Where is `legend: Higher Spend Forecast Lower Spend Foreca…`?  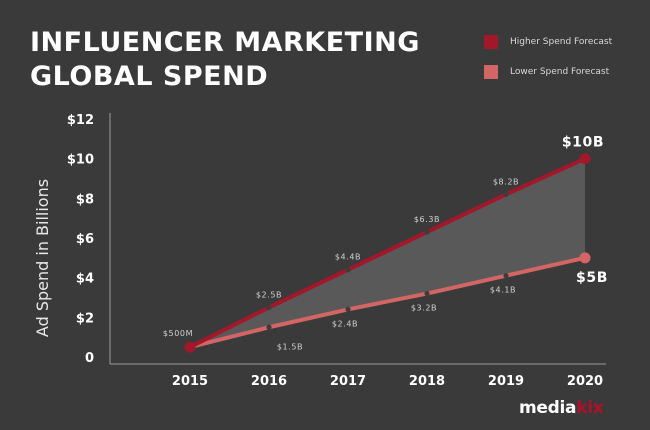
legend: Higher Spend Forecast Lower Spend Foreca… is located at coordinates (548, 64).